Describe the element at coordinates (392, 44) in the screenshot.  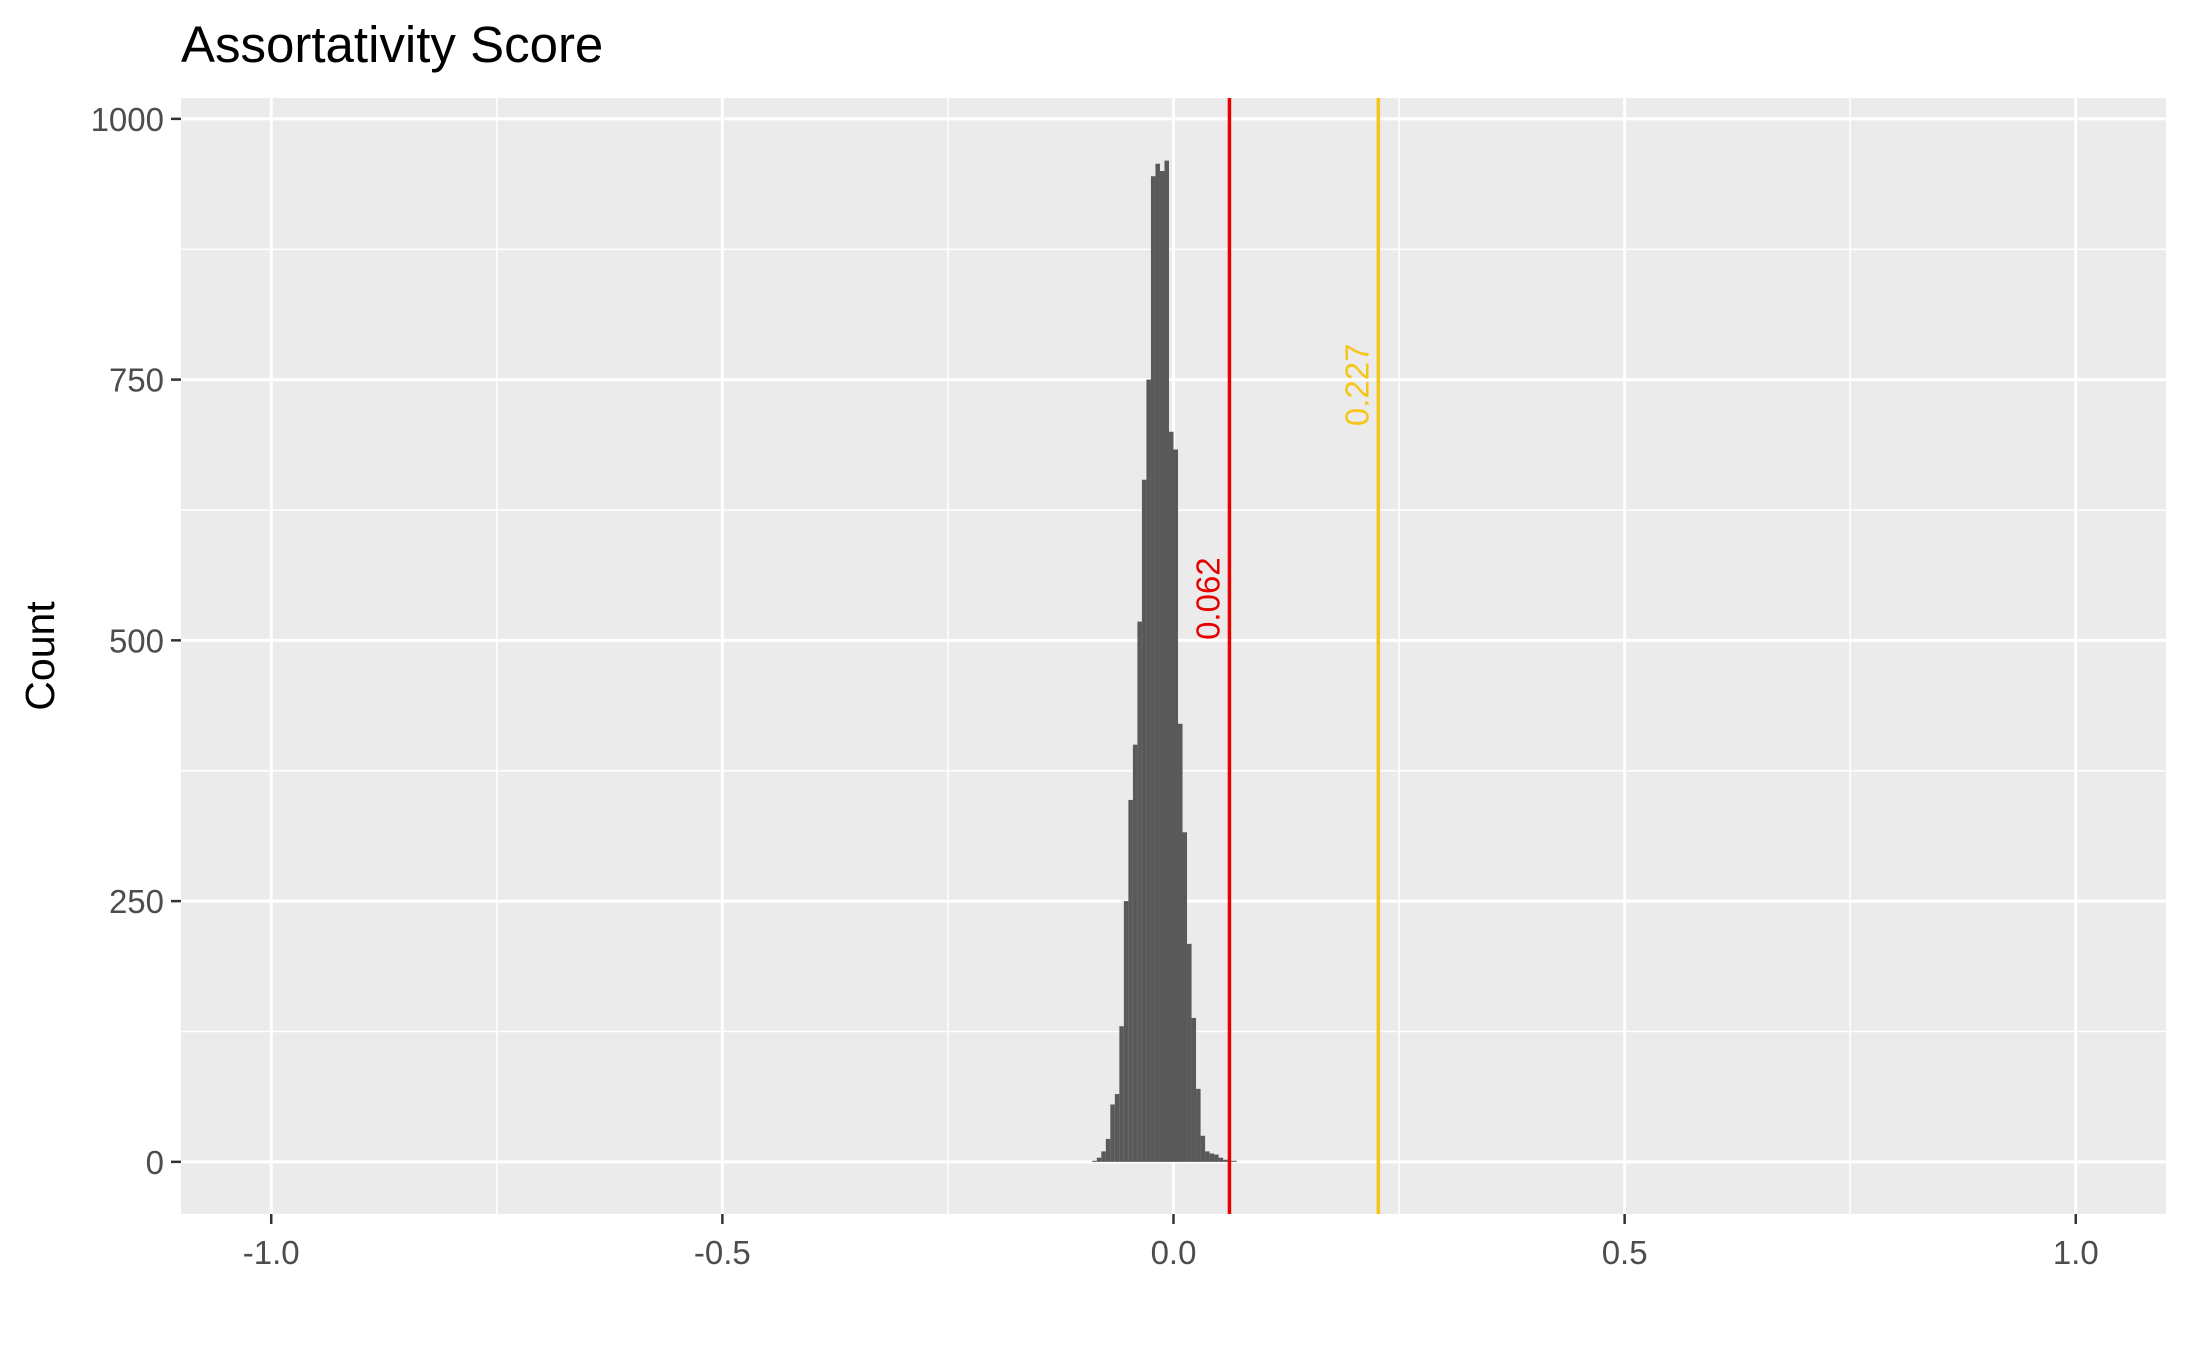
I see `chart-title: Assortativity Score` at that location.